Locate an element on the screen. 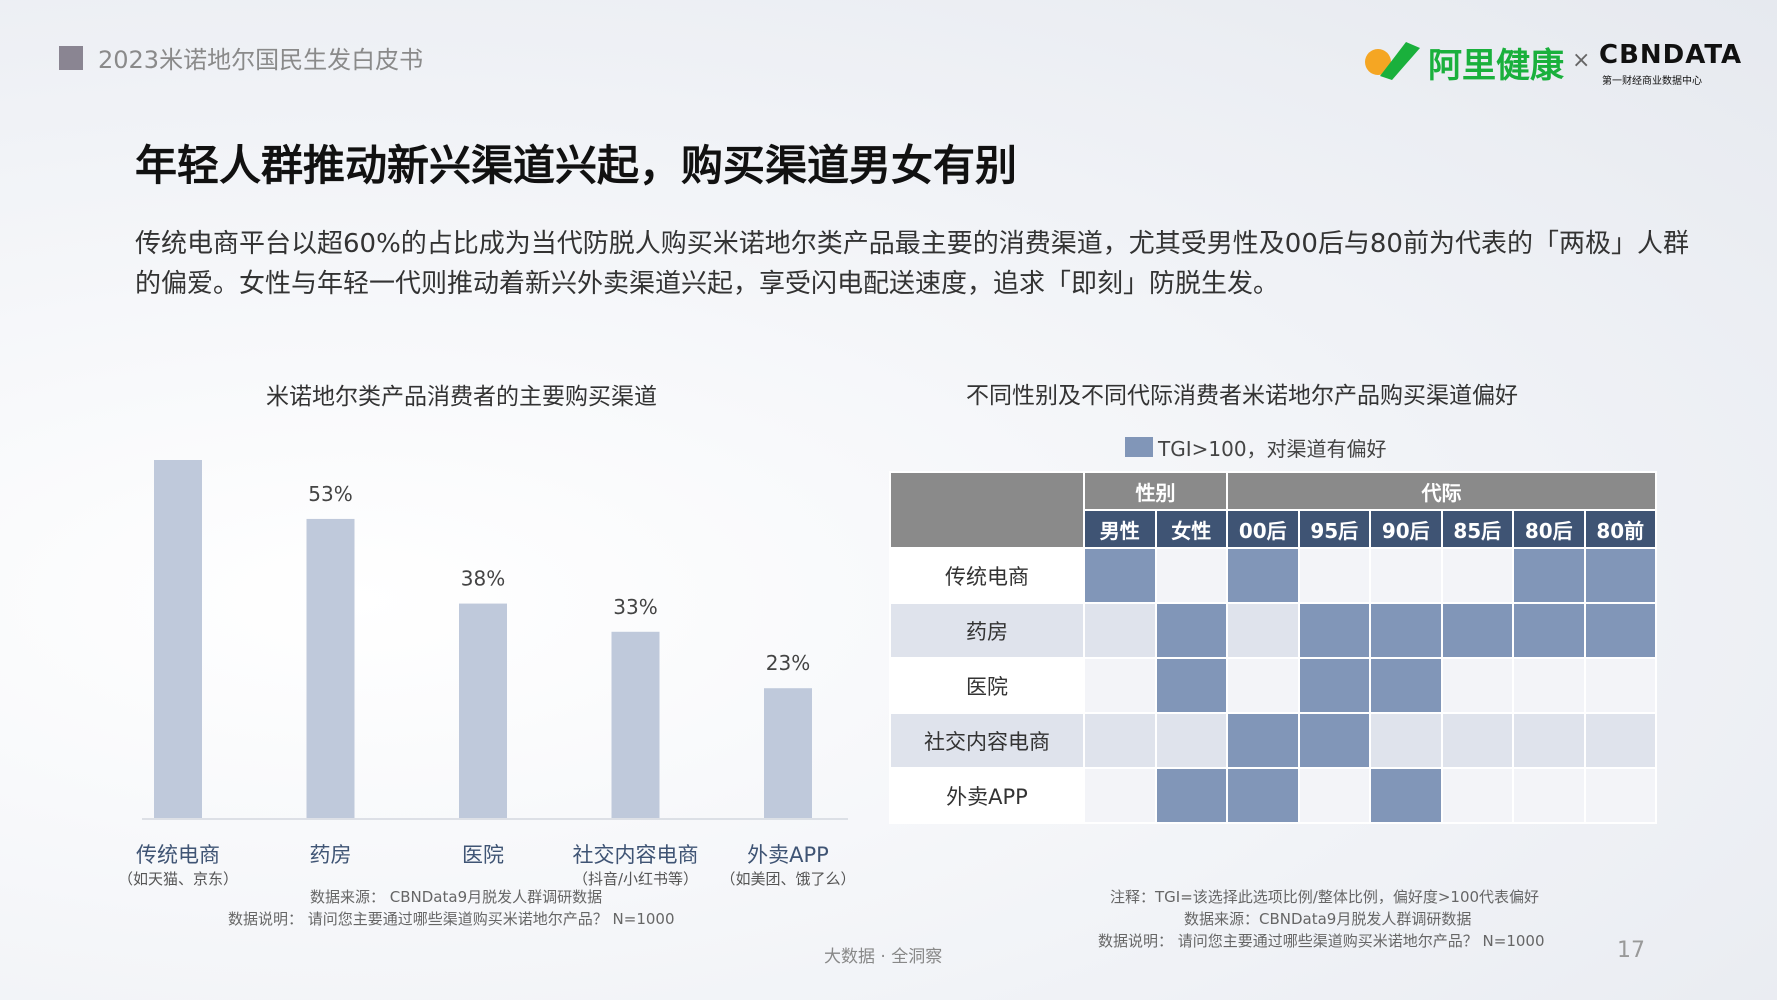  alihealth-logo-icon is located at coordinates (1392, 61).